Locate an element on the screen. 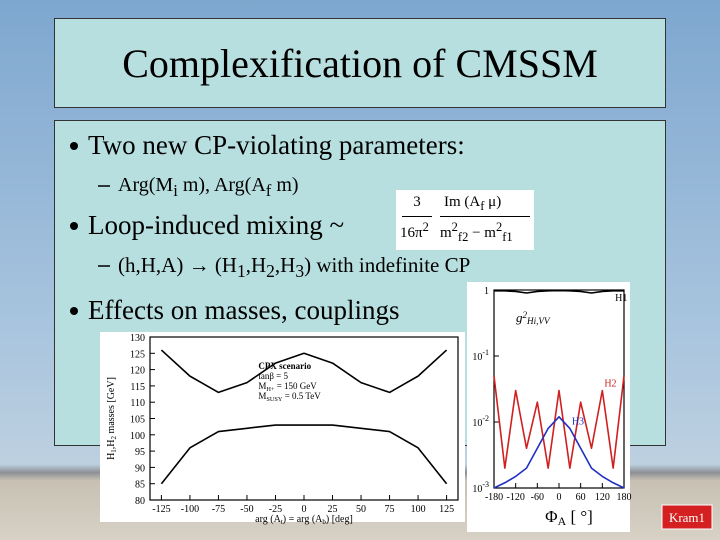 This screenshot has height=540, width=720. formula: 3 16π2 Im (Af μ) m2f2 − m2f1 is located at coordinates (465, 220).